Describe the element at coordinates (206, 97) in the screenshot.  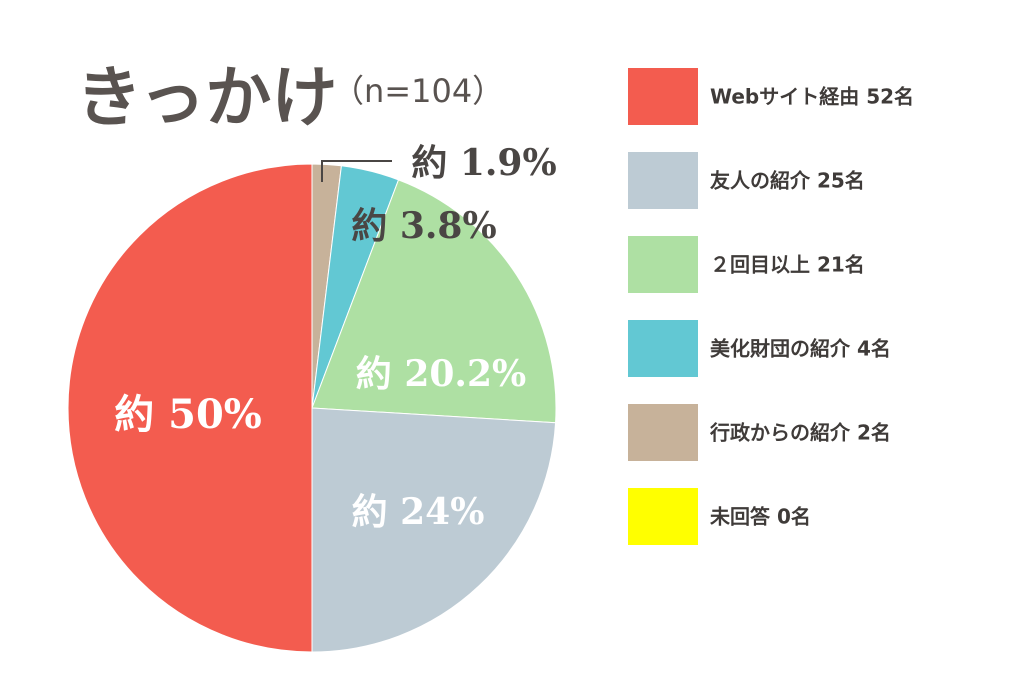
I see `chart-title: きっかけ` at that location.